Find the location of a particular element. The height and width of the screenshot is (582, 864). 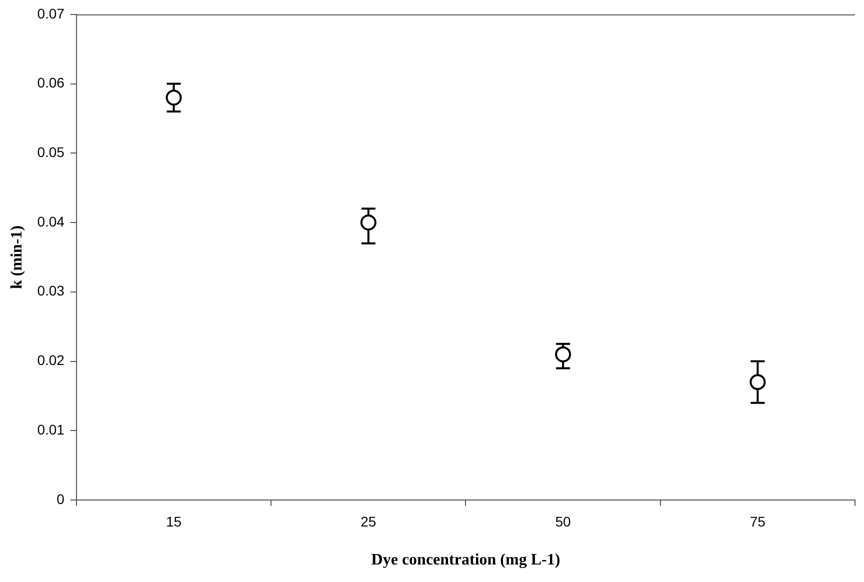

y-tick-label: 0.01 is located at coordinates (51, 429).